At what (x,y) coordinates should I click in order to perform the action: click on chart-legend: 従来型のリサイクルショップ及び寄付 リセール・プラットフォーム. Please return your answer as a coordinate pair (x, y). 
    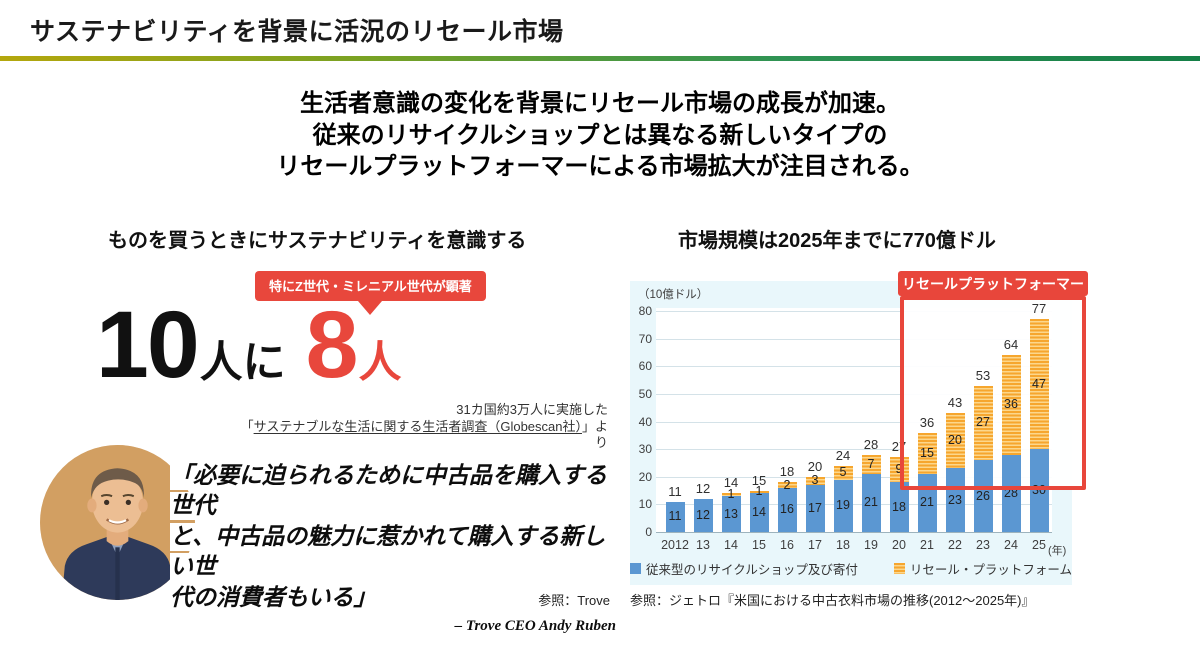
    Looking at the image, I should click on (850, 568).